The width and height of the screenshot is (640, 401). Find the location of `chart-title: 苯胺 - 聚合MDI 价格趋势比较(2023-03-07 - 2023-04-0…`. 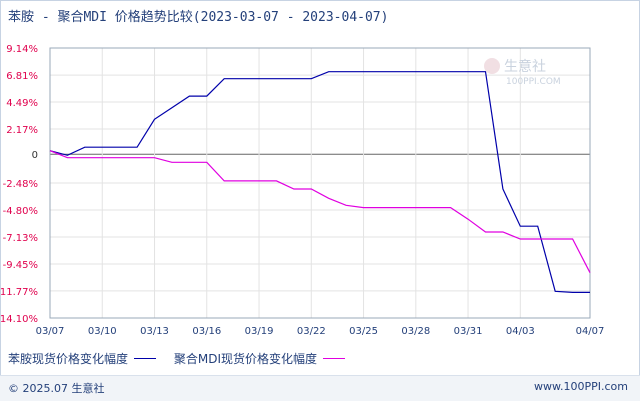

chart-title: 苯胺 - 聚合MDI 价格趋势比较(2023-03-07 - 2023-04-0… is located at coordinates (198, 17).